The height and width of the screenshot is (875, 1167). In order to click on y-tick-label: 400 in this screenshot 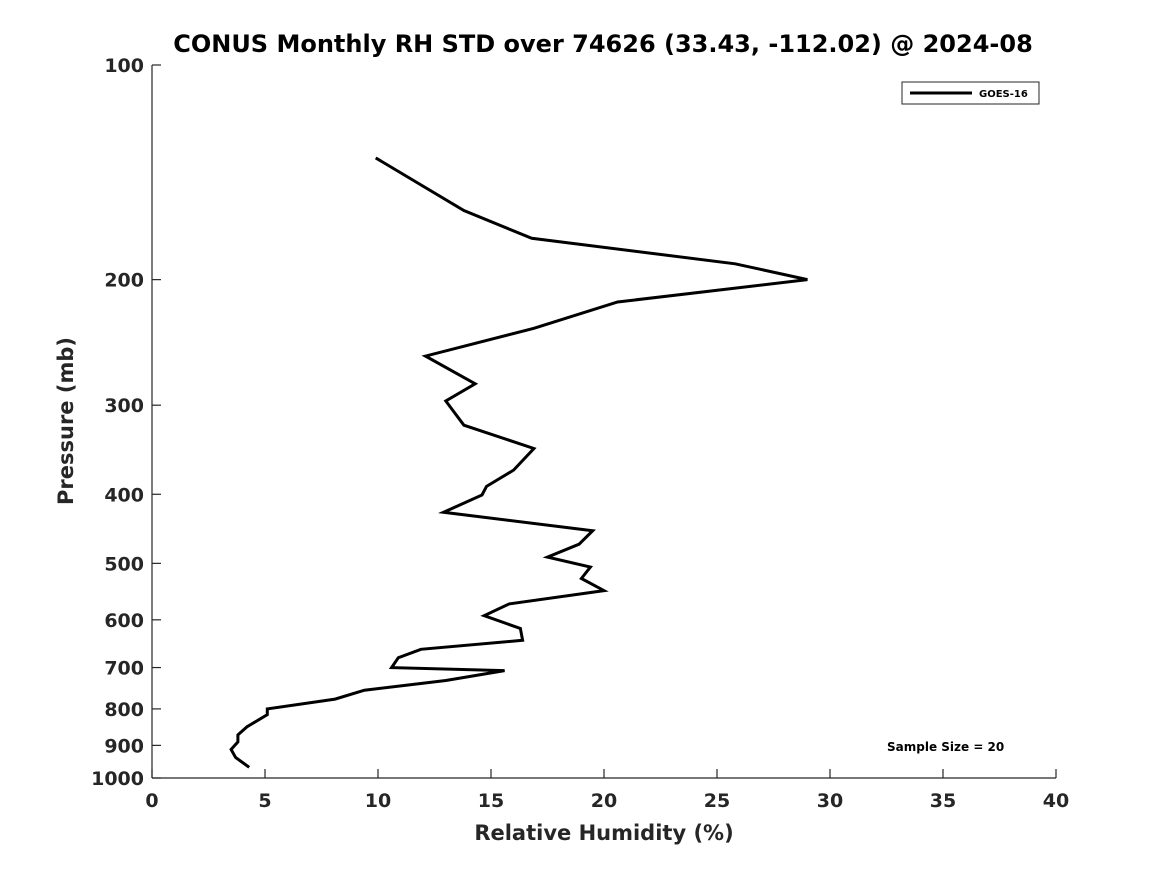, I will do `click(124, 495)`.